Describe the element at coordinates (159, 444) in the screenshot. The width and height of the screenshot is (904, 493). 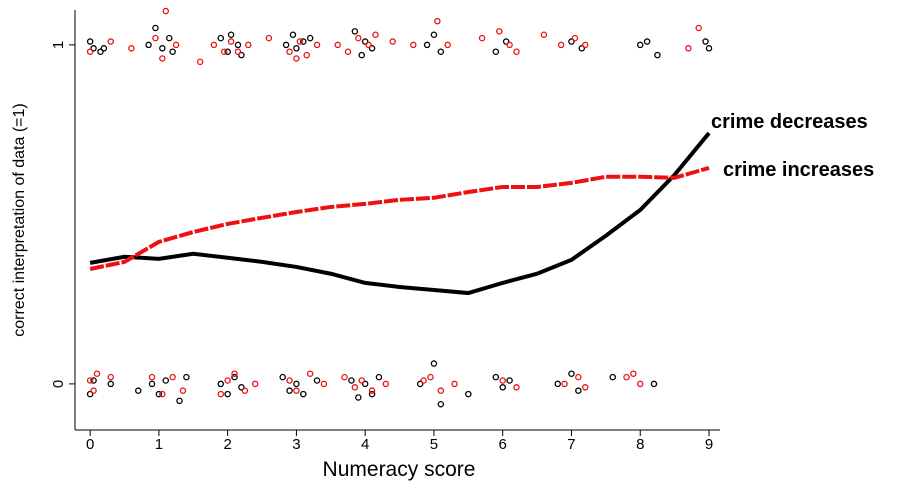
I see `x-tick-label: 1` at that location.